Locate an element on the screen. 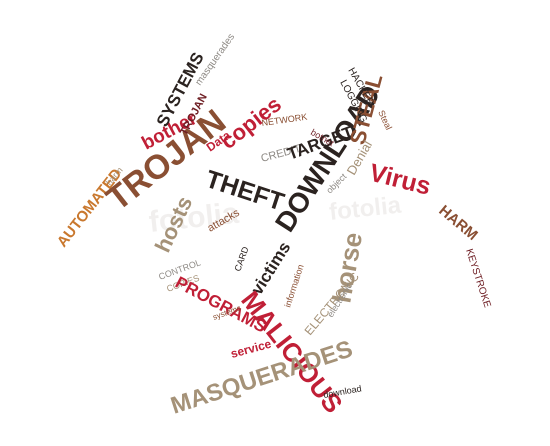 This screenshot has width=550, height=446. svg-text: fotolia is located at coordinates (365, 209).